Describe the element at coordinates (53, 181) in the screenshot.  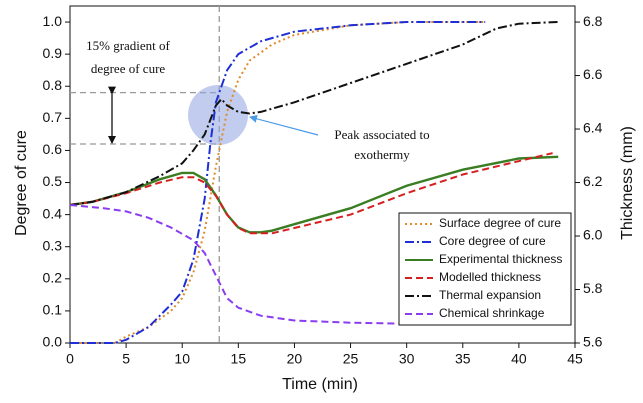
I see `y-tick-label: 0.5` at that location.